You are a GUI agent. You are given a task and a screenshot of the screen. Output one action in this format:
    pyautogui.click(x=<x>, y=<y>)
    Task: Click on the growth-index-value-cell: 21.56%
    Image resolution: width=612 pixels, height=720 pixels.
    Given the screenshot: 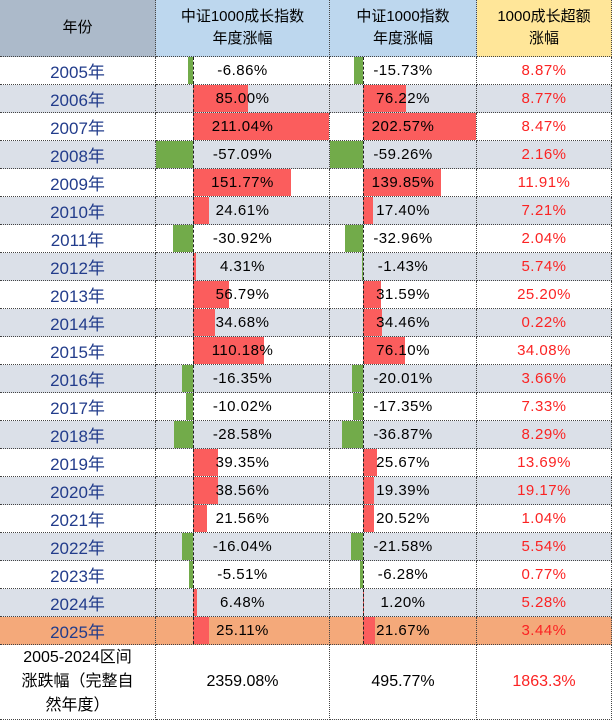 What is the action you would take?
    pyautogui.click(x=243, y=519)
    